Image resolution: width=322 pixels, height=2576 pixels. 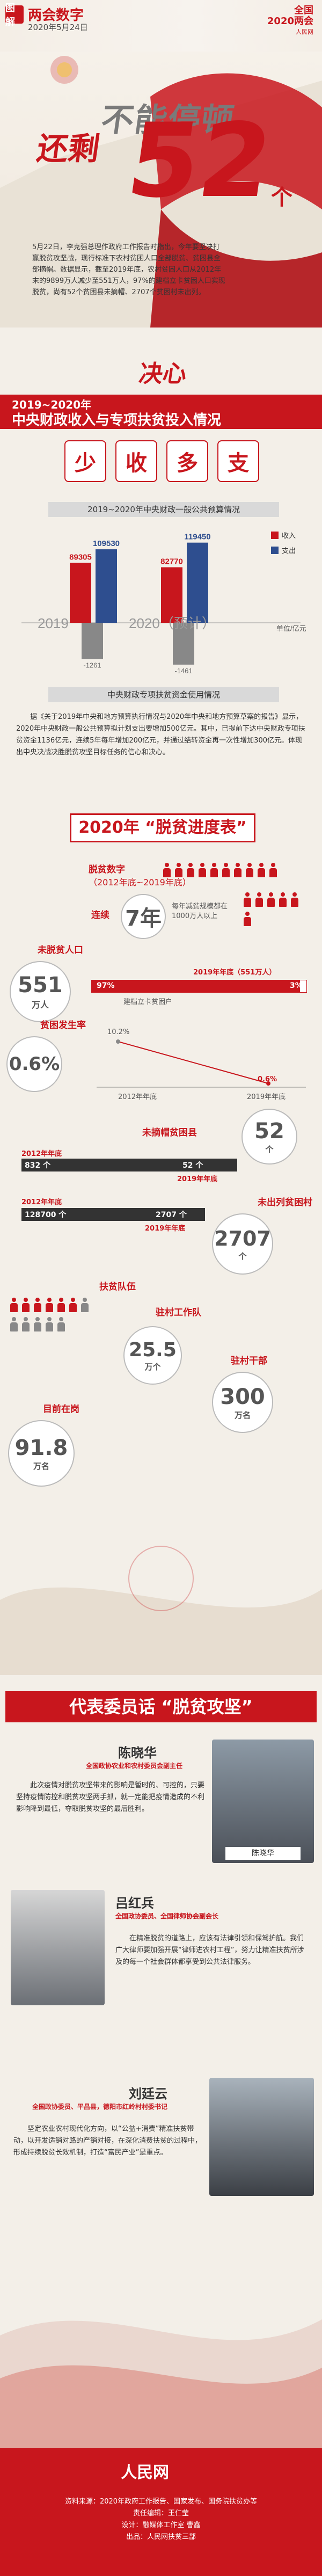 What do you see at coordinates (41, 1466) in the screenshot?
I see `onsite-unit: 万名` at bounding box center [41, 1466].